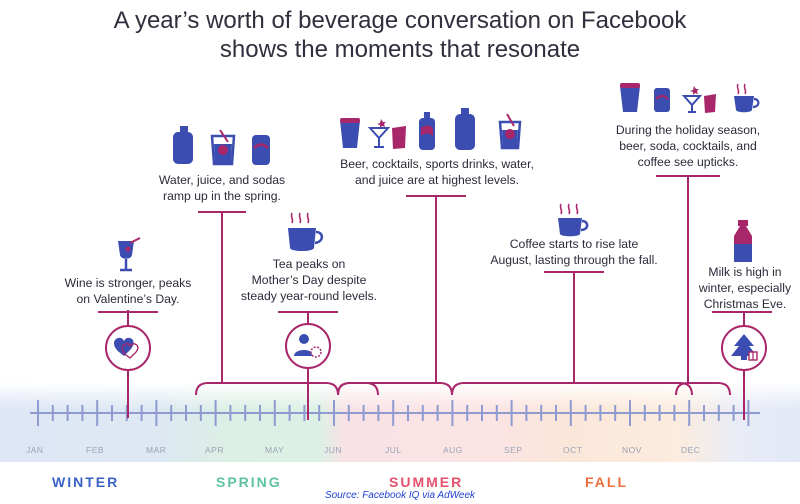 The image size is (800, 504). I want to click on season-label-spring: SPRING, so click(249, 482).